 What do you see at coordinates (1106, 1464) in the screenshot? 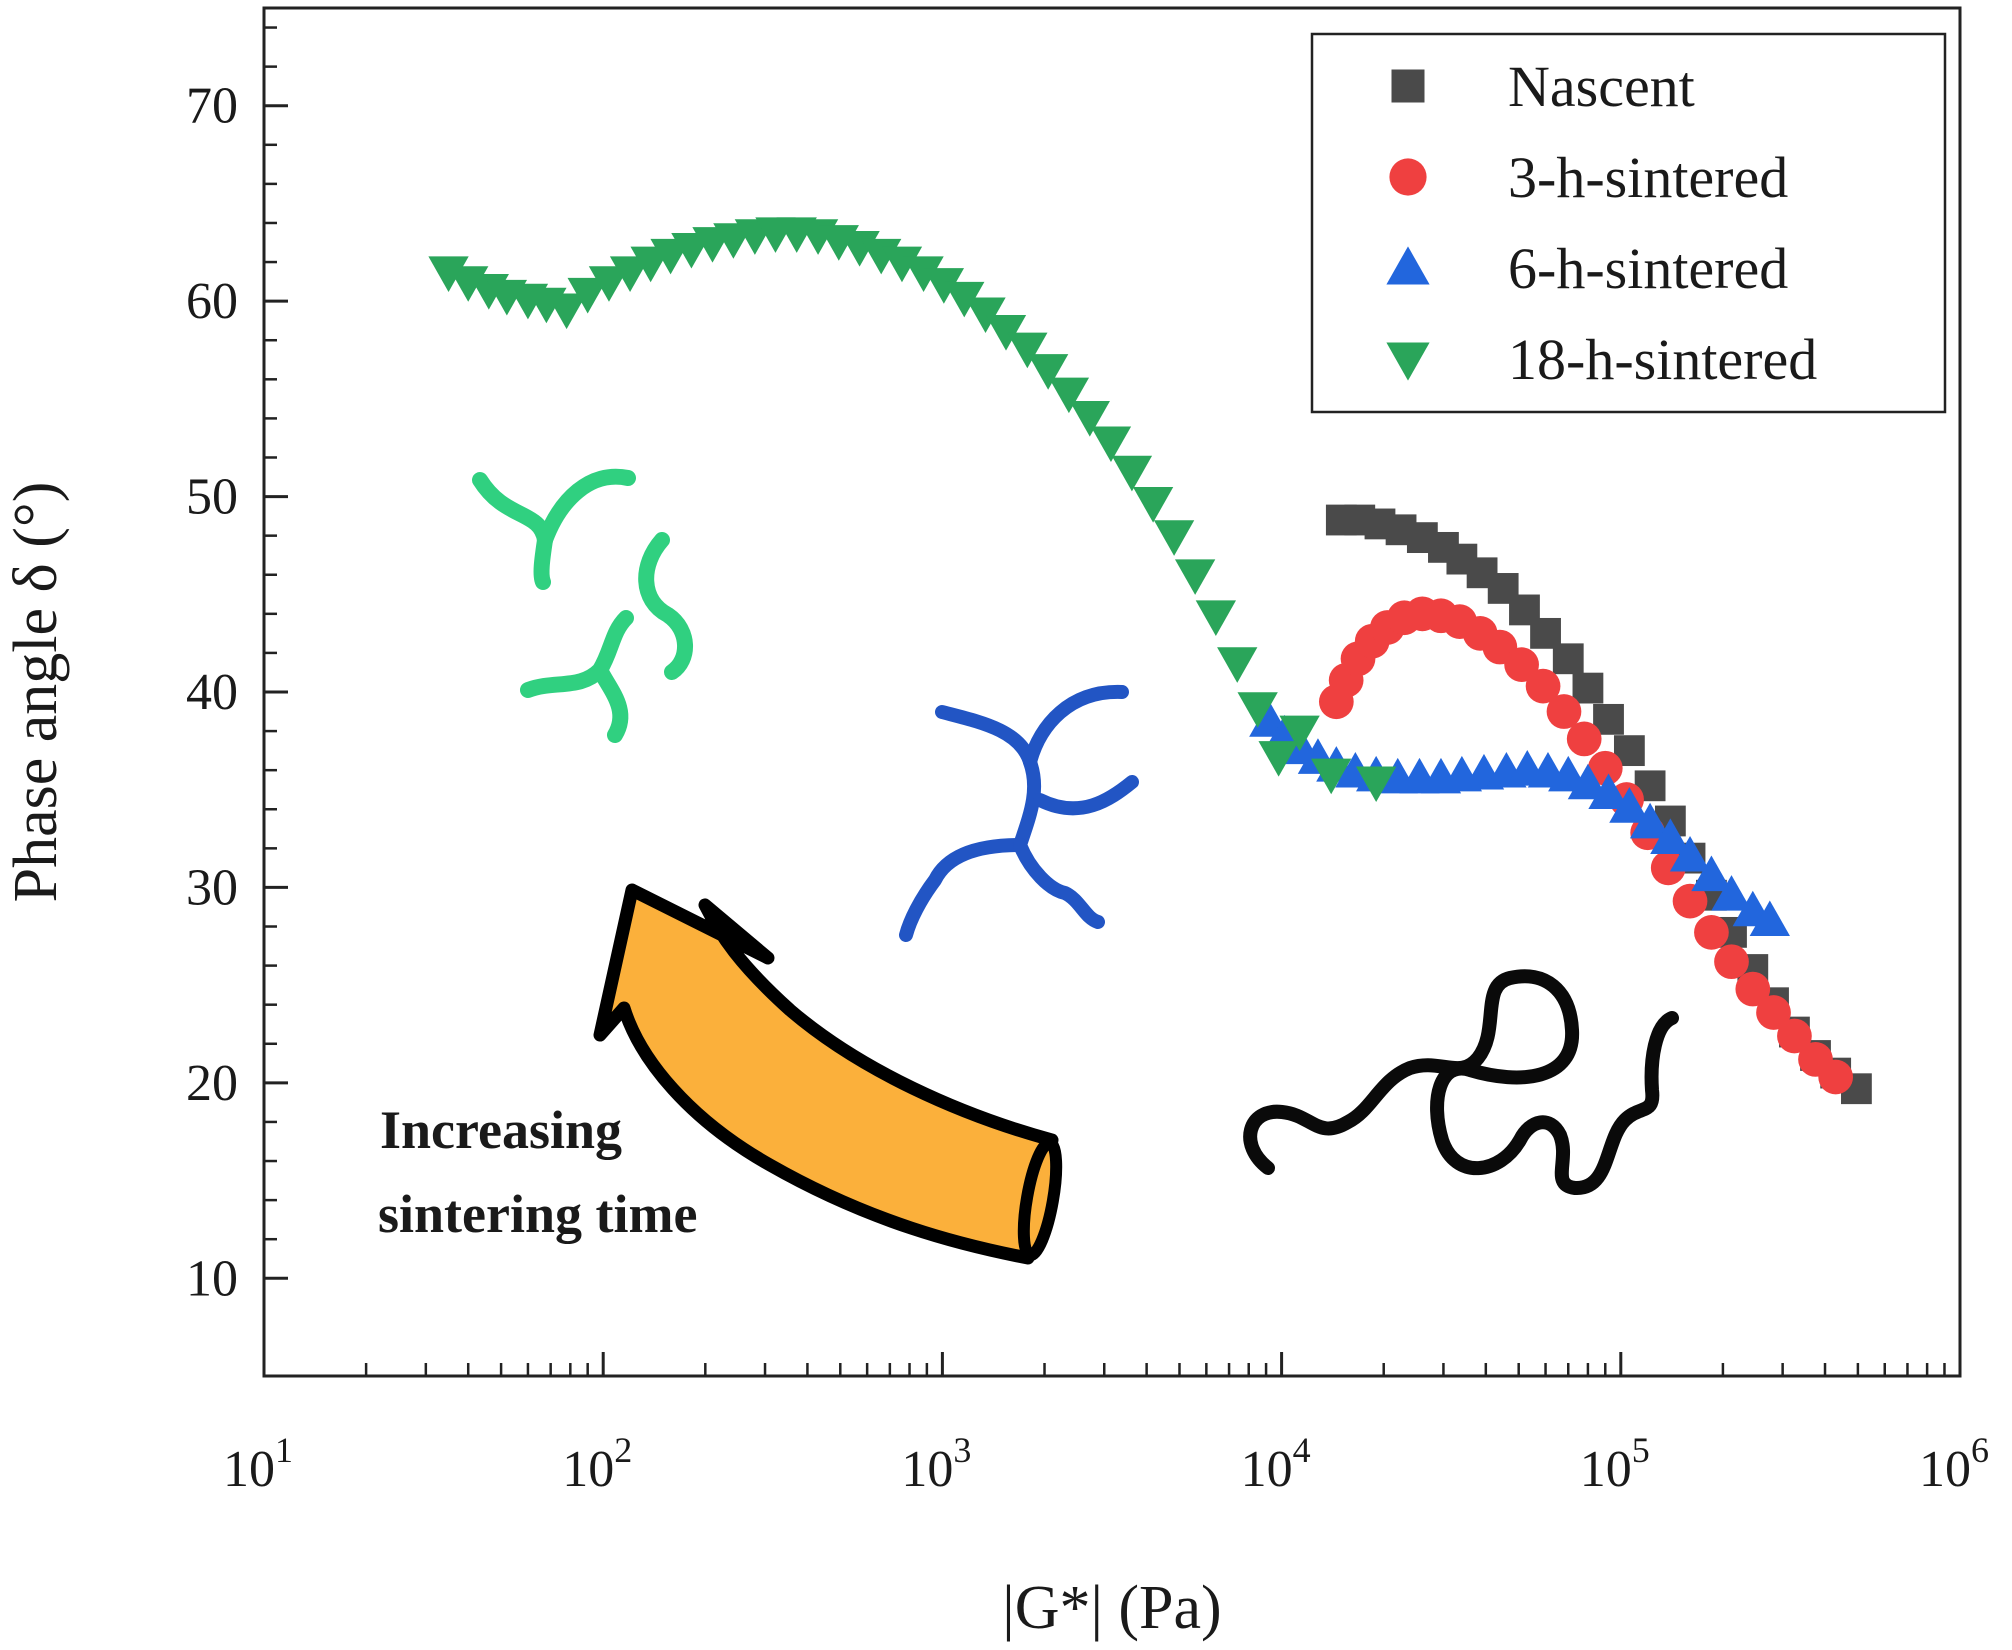
I see `x-tick-labels: 10¹ 10² 10³ 10⁴ 10⁵ 10⁶` at bounding box center [1106, 1464].